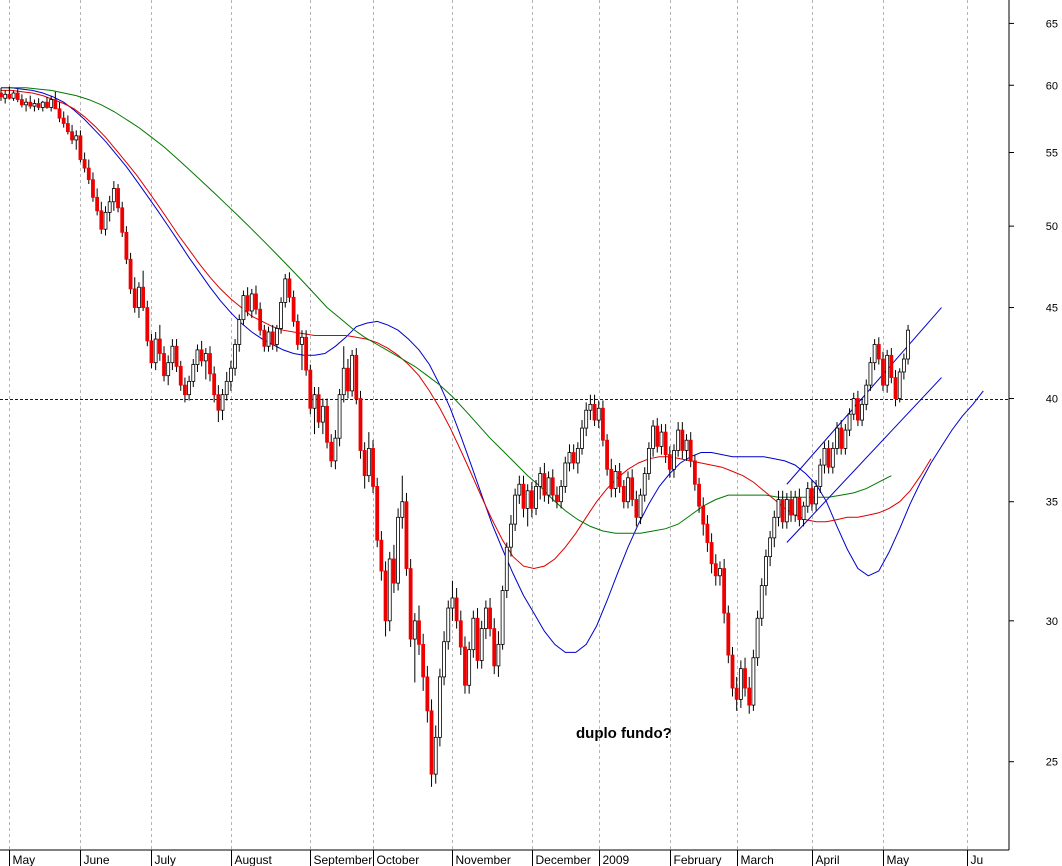  I want to click on month-label: June, so click(97, 859).